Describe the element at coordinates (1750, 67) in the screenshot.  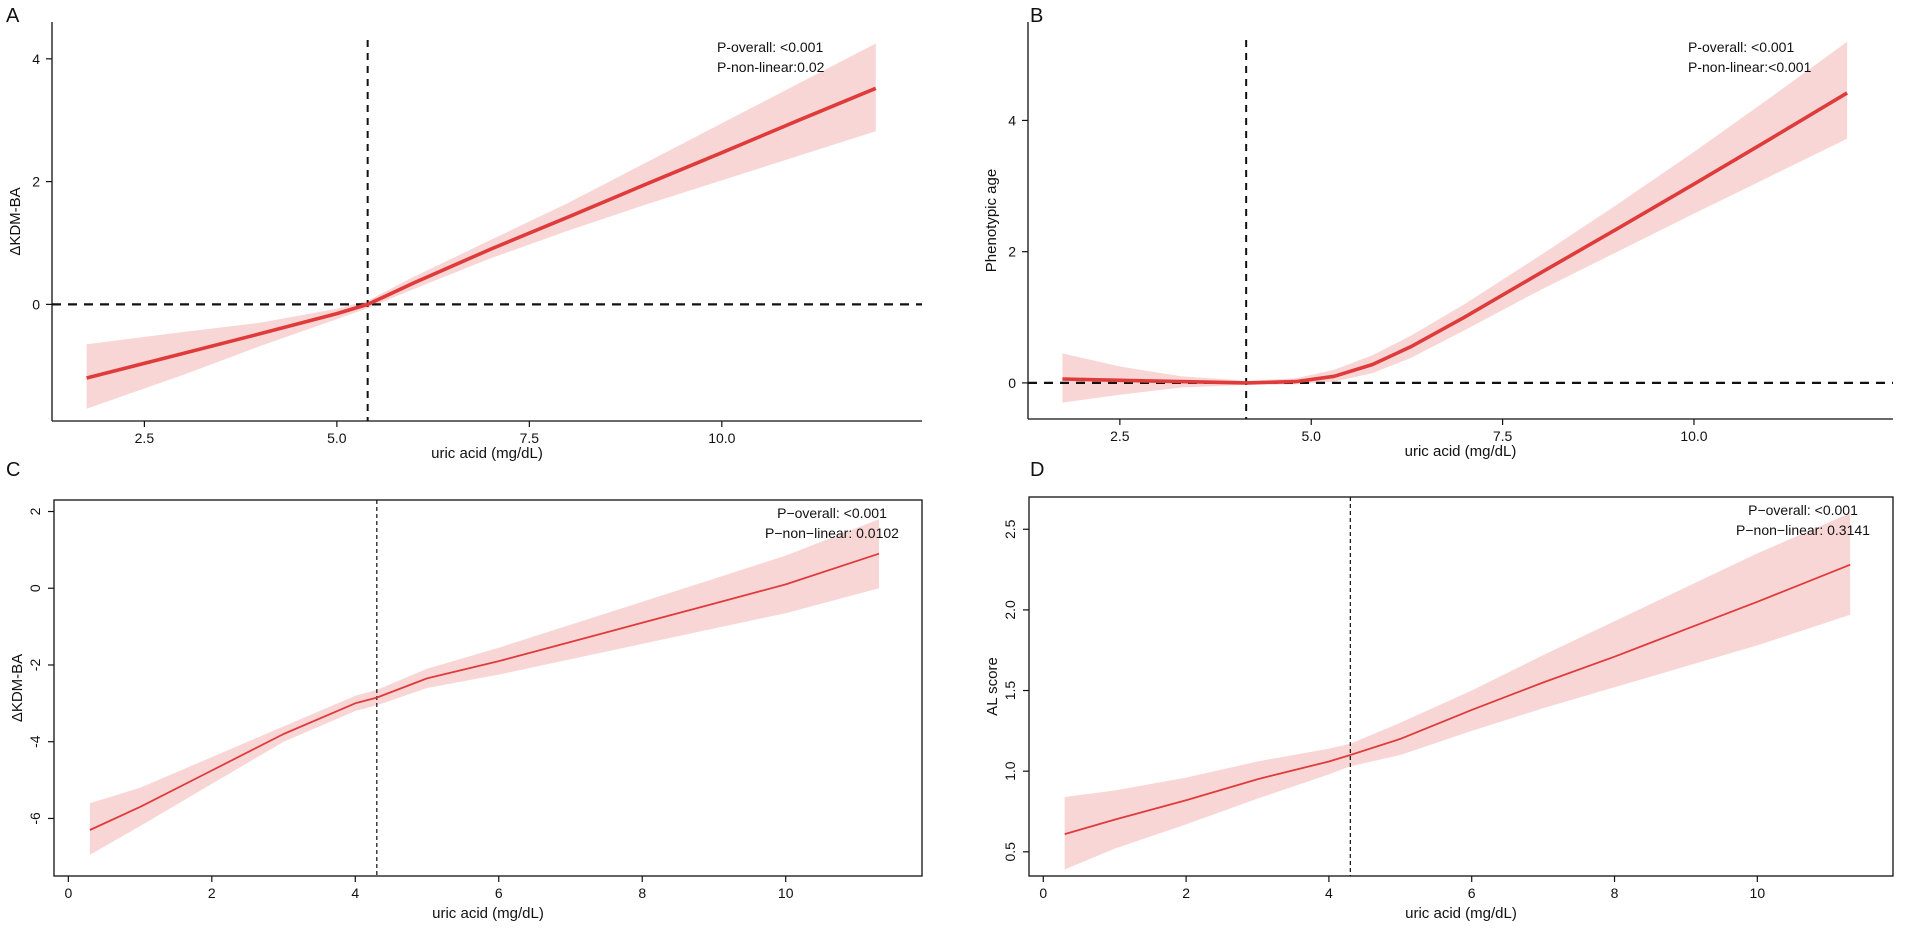
I see `p-value-annotation: P-non-linear:<0.001` at that location.